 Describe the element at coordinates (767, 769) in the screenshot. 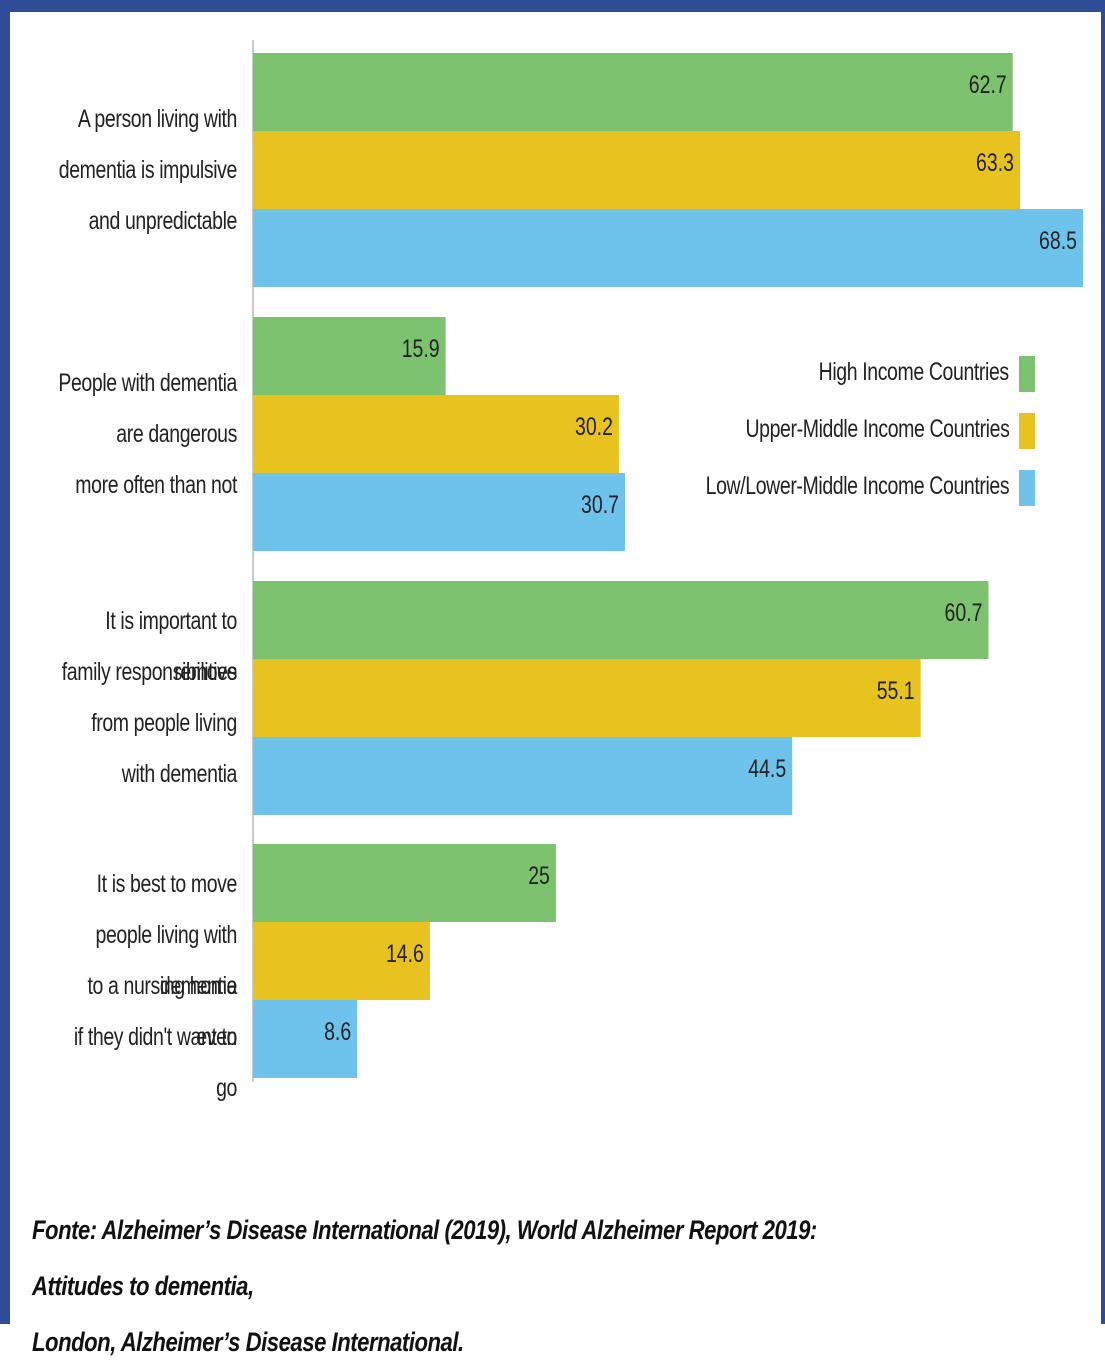

I see `data-label-series-2-category-2: 44.5` at that location.